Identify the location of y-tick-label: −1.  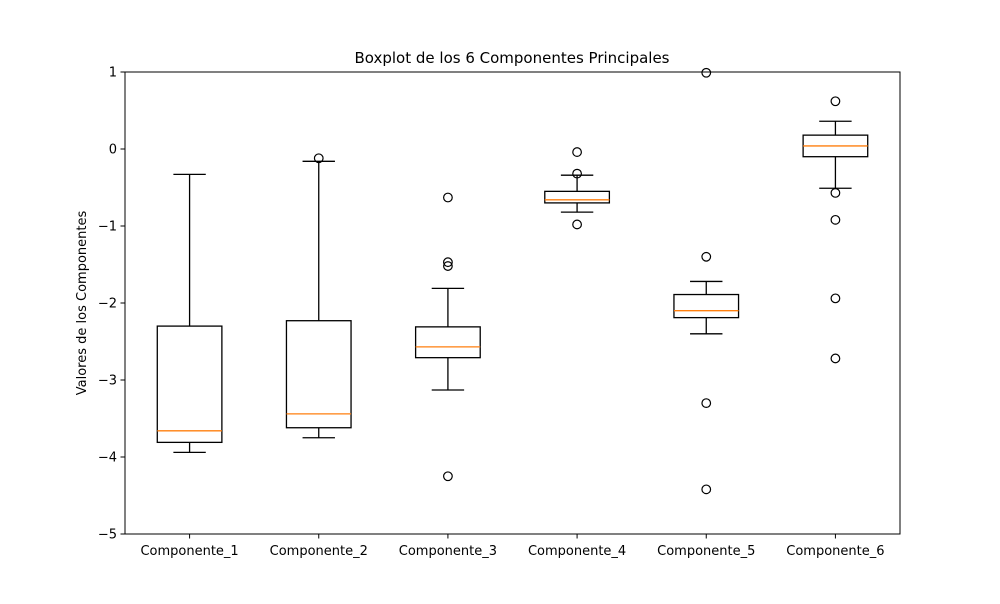
(107, 227).